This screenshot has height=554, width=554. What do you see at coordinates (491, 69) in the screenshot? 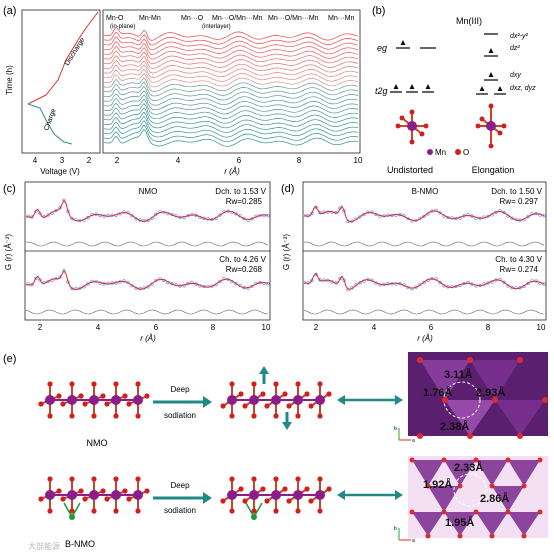
I see `elongation-electrons` at bounding box center [491, 69].